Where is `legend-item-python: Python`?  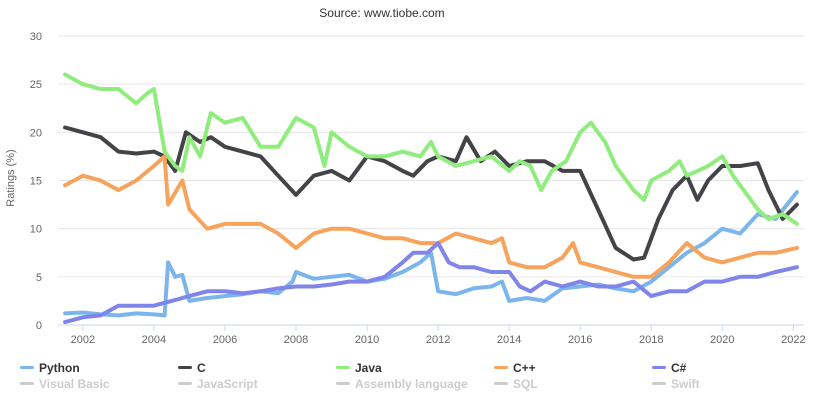 legend-item-python: Python is located at coordinates (50, 368).